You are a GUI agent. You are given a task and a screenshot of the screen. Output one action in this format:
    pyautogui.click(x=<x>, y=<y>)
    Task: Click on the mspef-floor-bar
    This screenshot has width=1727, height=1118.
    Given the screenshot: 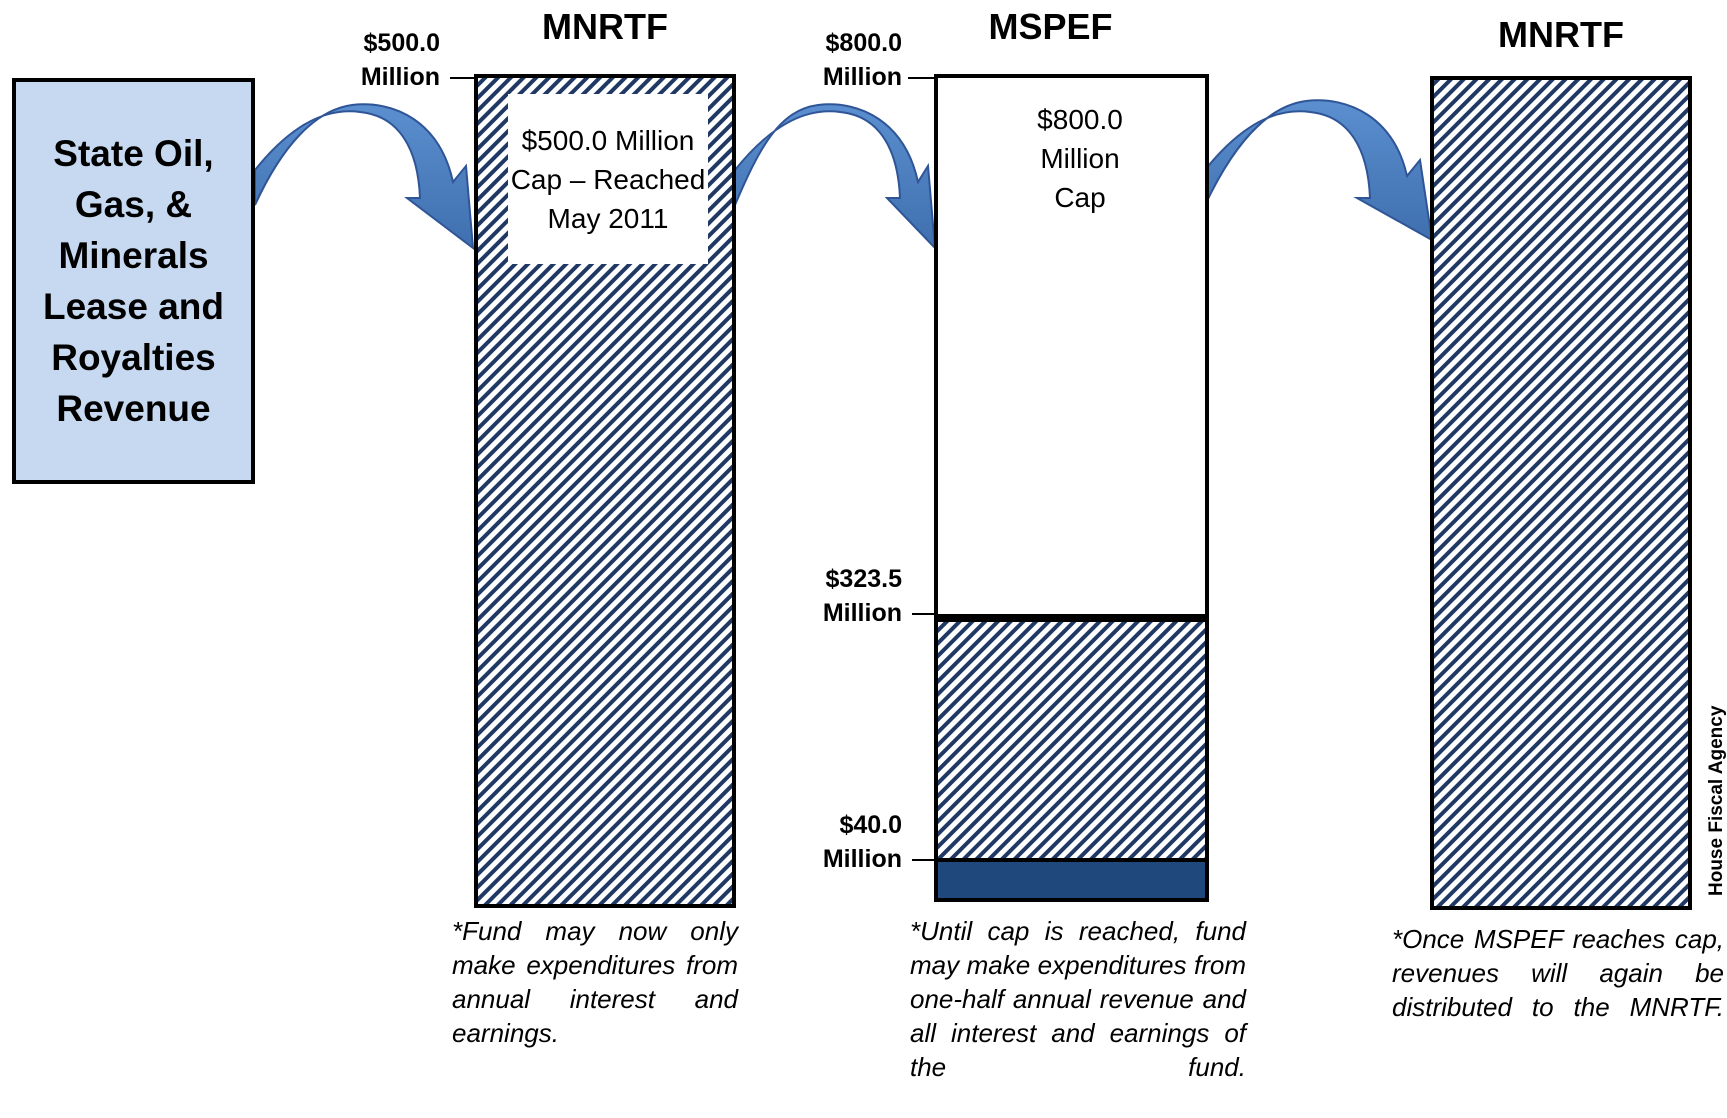 What is the action you would take?
    pyautogui.click(x=1071, y=880)
    